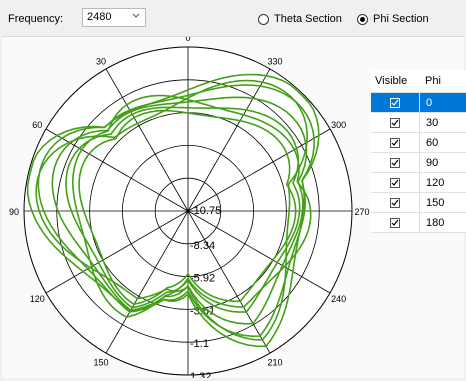  Describe the element at coordinates (418, 81) in the screenshot. I see `table-header: Visible Phi` at that location.